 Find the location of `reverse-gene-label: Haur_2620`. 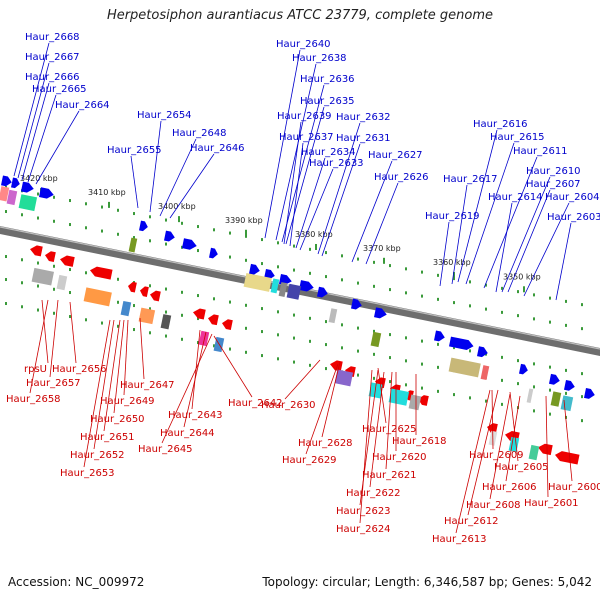

reverse-gene-label: Haur_2620 is located at coordinates (399, 457).